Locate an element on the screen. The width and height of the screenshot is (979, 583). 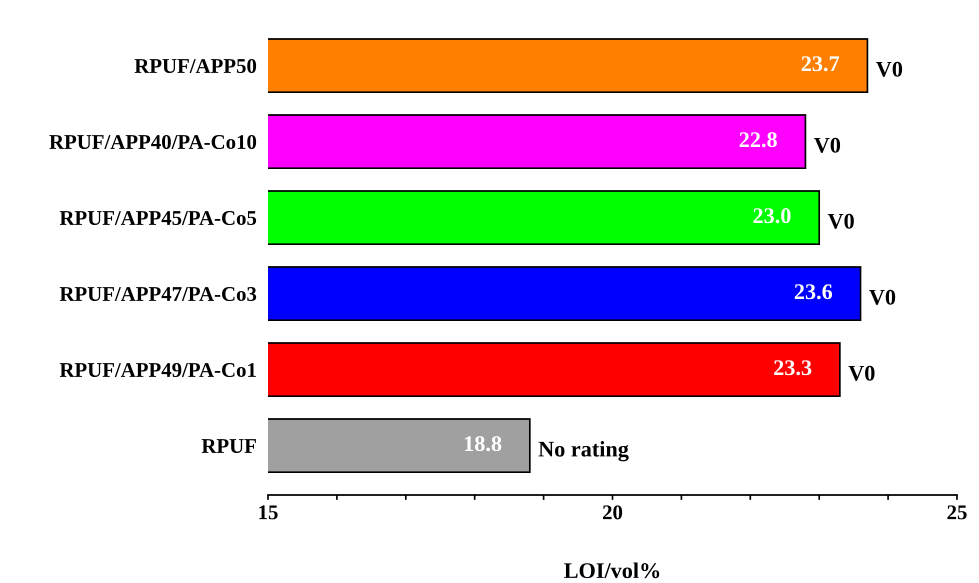
data-label: 18.8 is located at coordinates (483, 444).